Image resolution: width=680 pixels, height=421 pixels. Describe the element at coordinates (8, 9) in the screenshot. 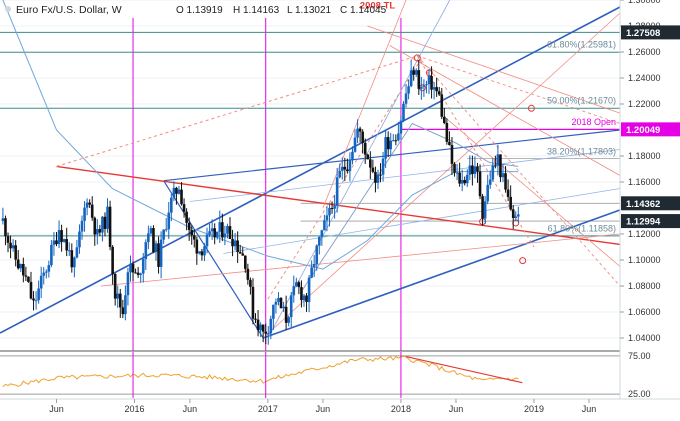

I see `legend-dot` at that location.